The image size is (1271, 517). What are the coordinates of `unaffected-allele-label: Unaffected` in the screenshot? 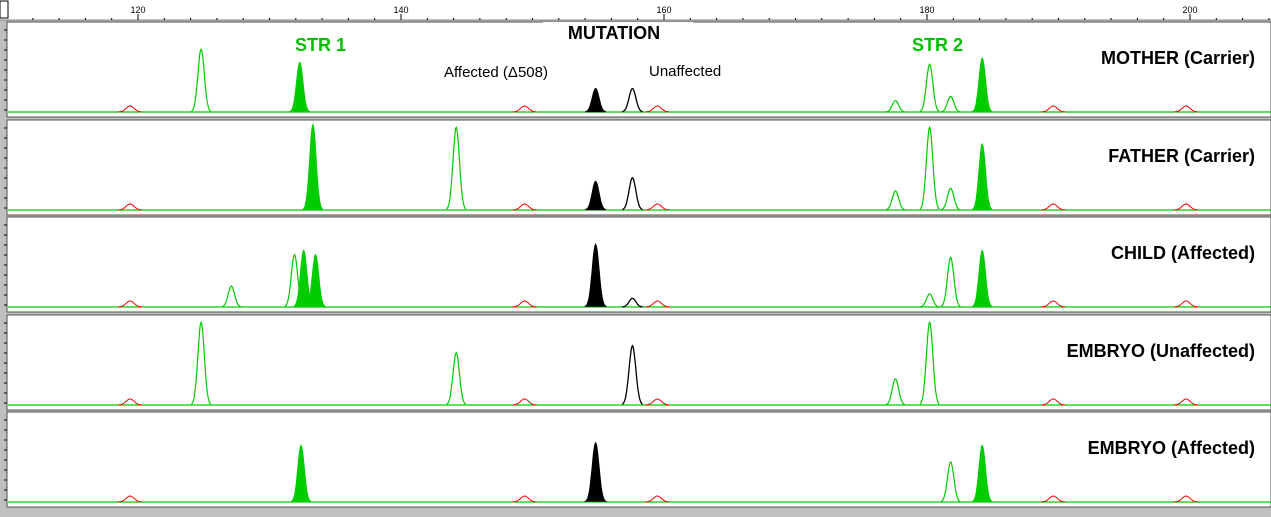 It's located at (685, 71).